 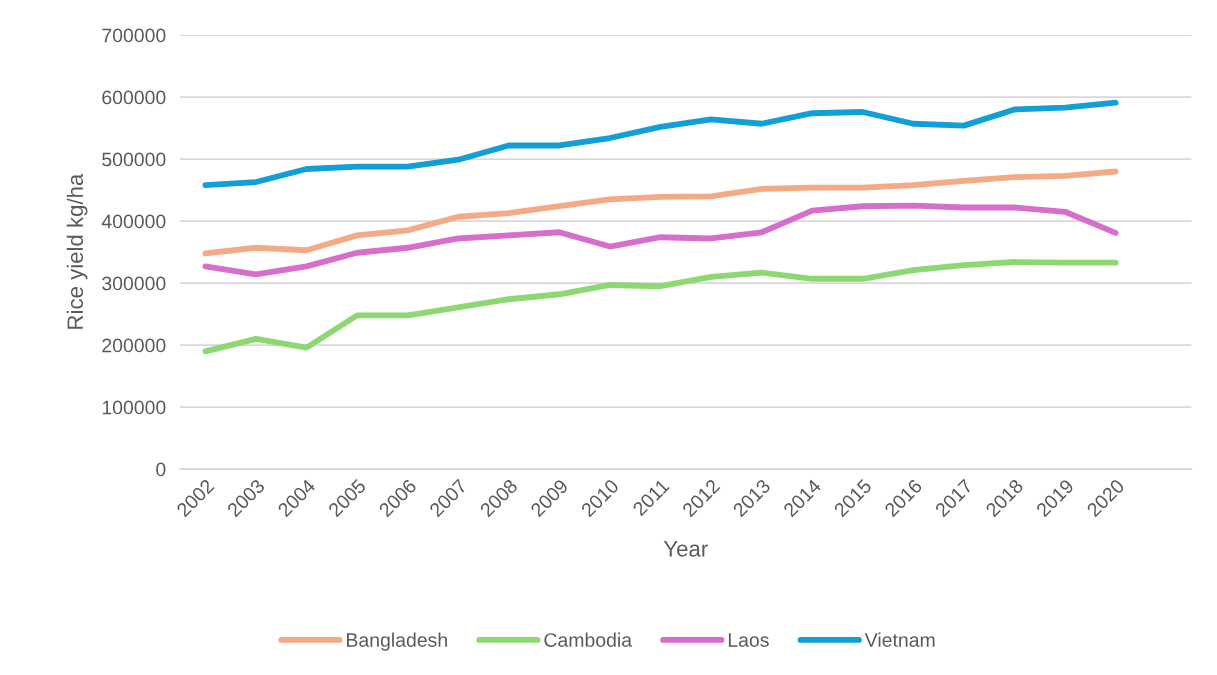 I want to click on x-axis-title: Year, so click(x=685, y=549).